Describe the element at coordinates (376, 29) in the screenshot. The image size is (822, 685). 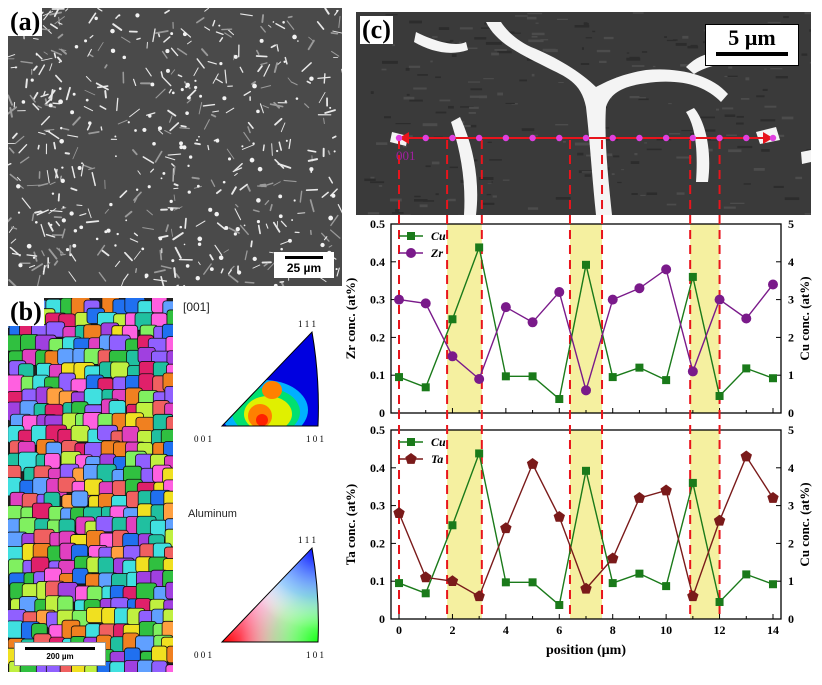
I see `panel-c-label: (c)` at that location.